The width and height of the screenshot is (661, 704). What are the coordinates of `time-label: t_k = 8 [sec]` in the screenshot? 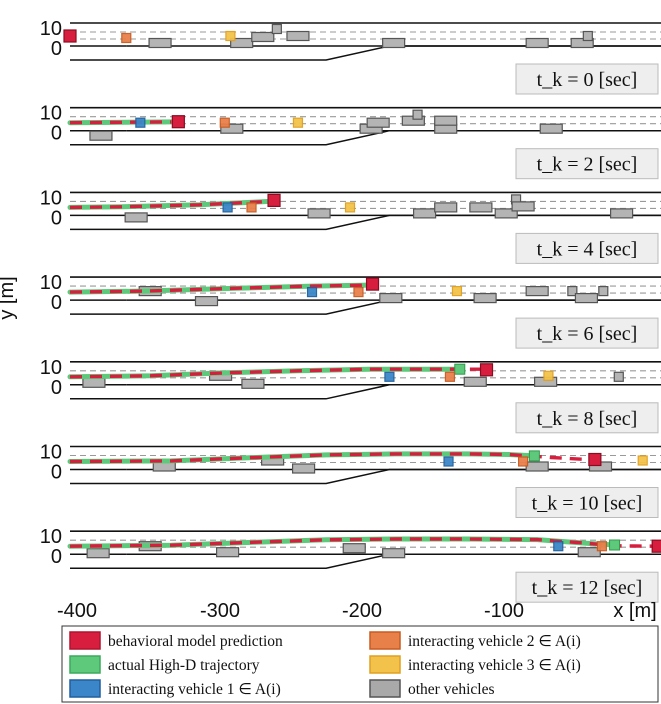 It's located at (587, 419).